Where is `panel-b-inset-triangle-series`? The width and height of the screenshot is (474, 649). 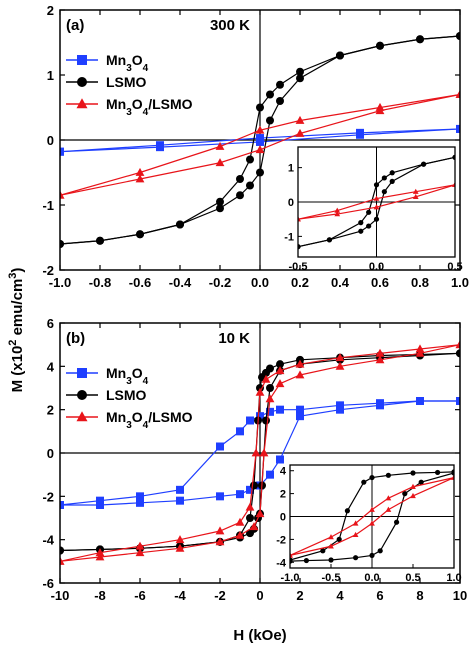
panel-b-inset-triangle-series is located at coordinates (372, 516).